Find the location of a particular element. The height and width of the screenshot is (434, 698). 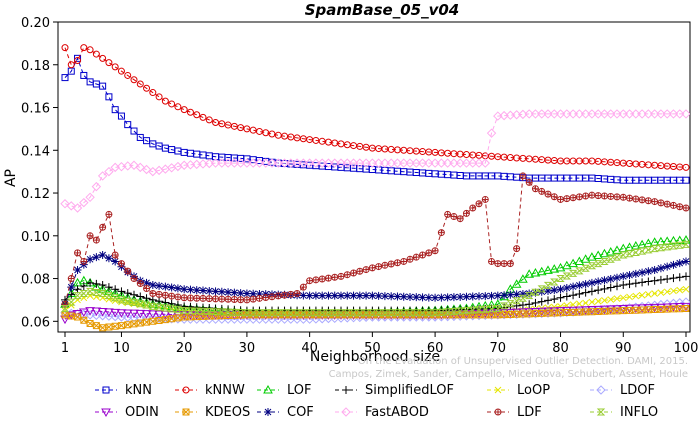

x-tick-label: 20 is located at coordinates (184, 348).